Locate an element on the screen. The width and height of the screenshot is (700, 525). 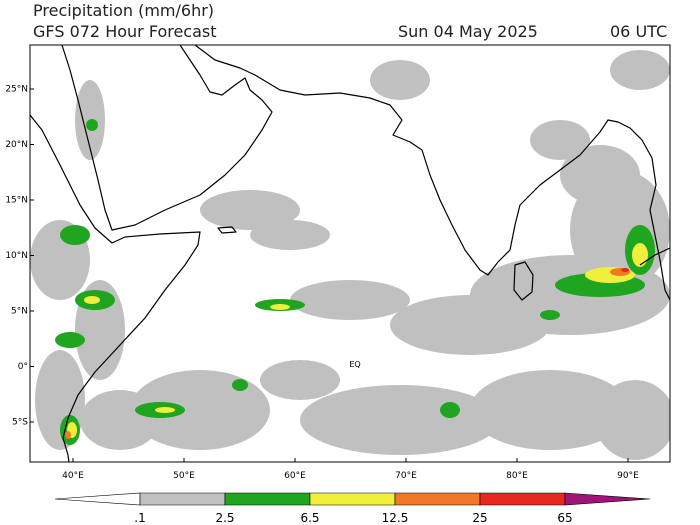
colorbar-label: 12.5 is located at coordinates (395, 518).